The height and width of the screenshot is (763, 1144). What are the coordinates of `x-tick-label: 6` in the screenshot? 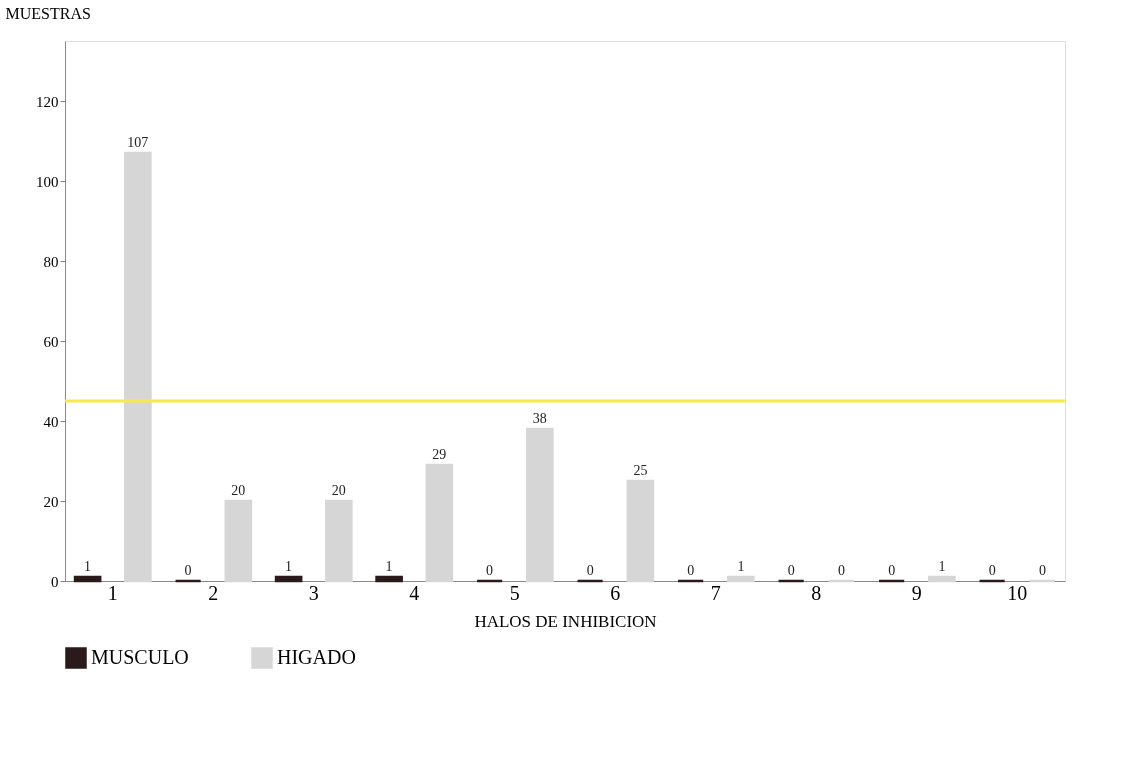 It's located at (615, 592).